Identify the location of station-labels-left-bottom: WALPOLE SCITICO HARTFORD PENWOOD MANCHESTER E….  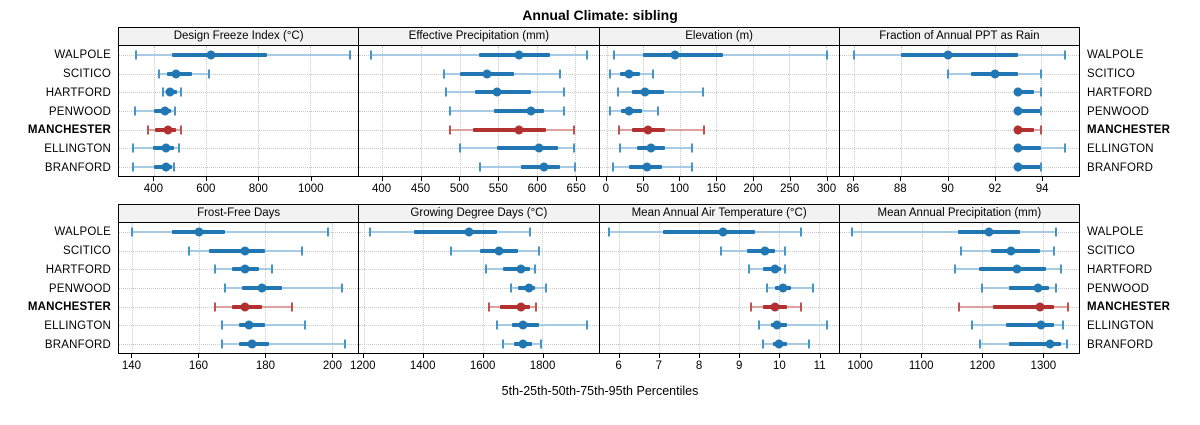
(59, 279).